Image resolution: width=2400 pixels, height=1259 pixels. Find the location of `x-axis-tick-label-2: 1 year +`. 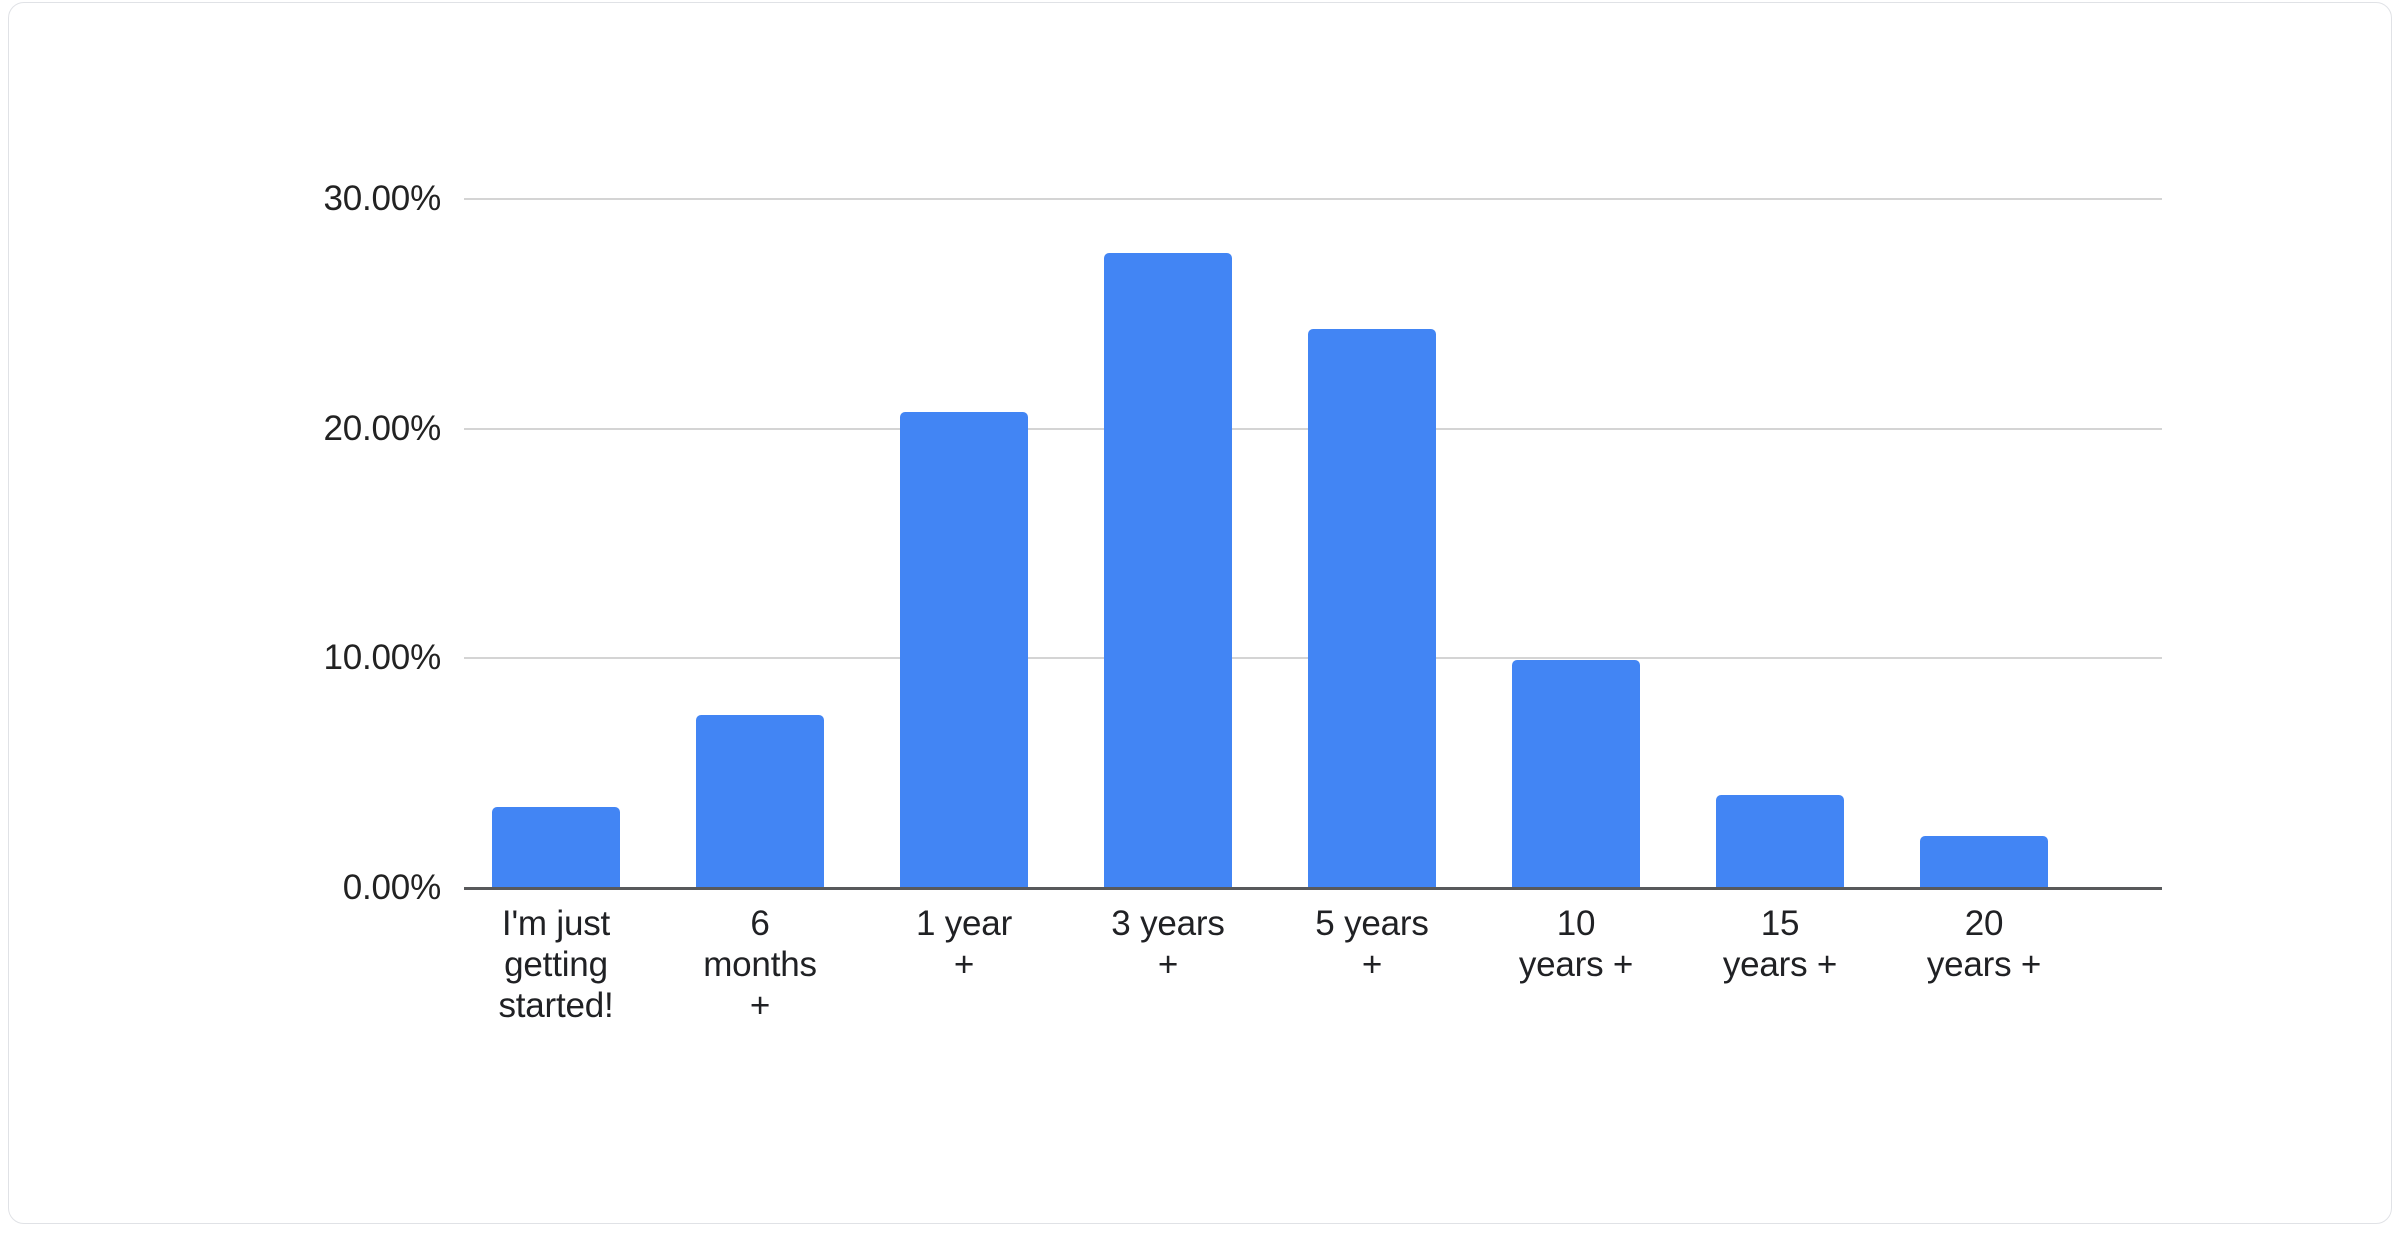

x-axis-tick-label-2: 1 year + is located at coordinates (964, 944).